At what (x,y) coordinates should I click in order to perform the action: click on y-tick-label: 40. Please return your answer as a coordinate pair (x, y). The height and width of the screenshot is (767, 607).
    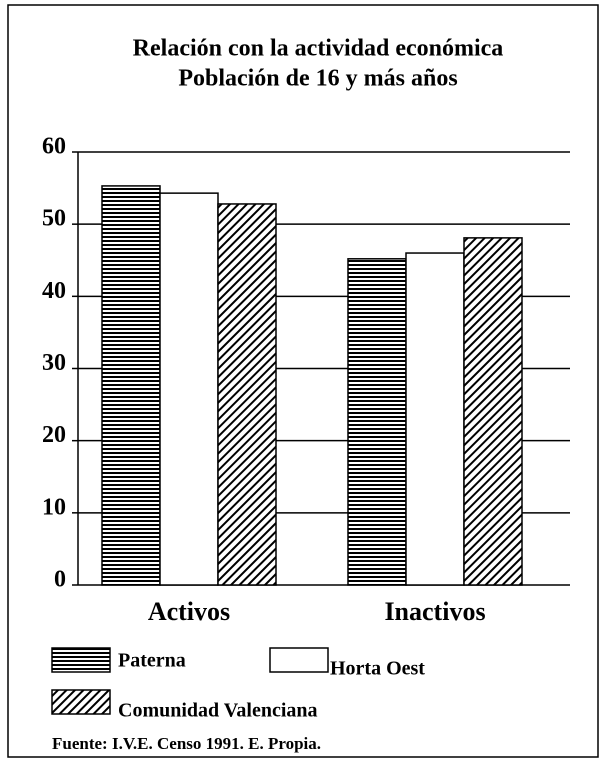
    Looking at the image, I should click on (54, 291).